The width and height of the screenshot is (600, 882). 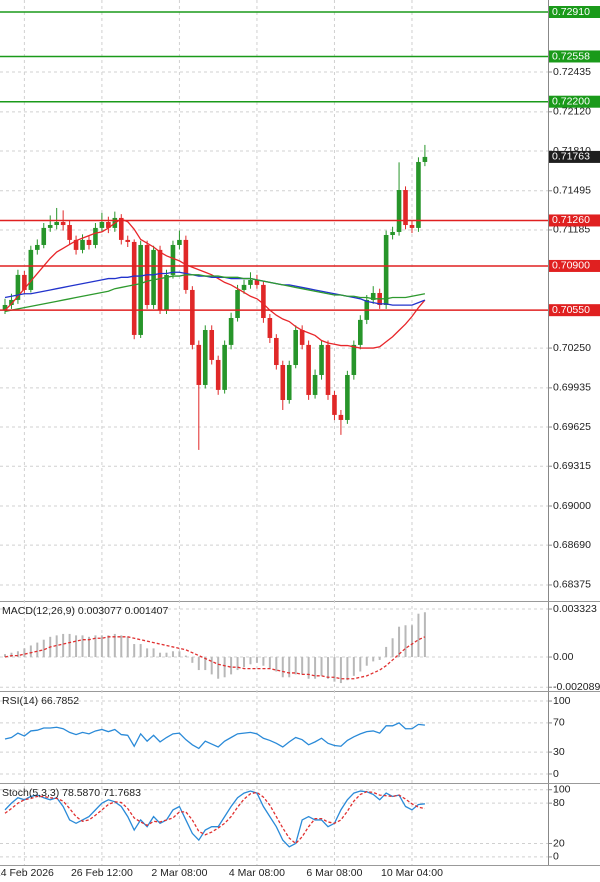 What do you see at coordinates (571, 101) in the screenshot?
I see `level-label: 0.72200` at bounding box center [571, 101].